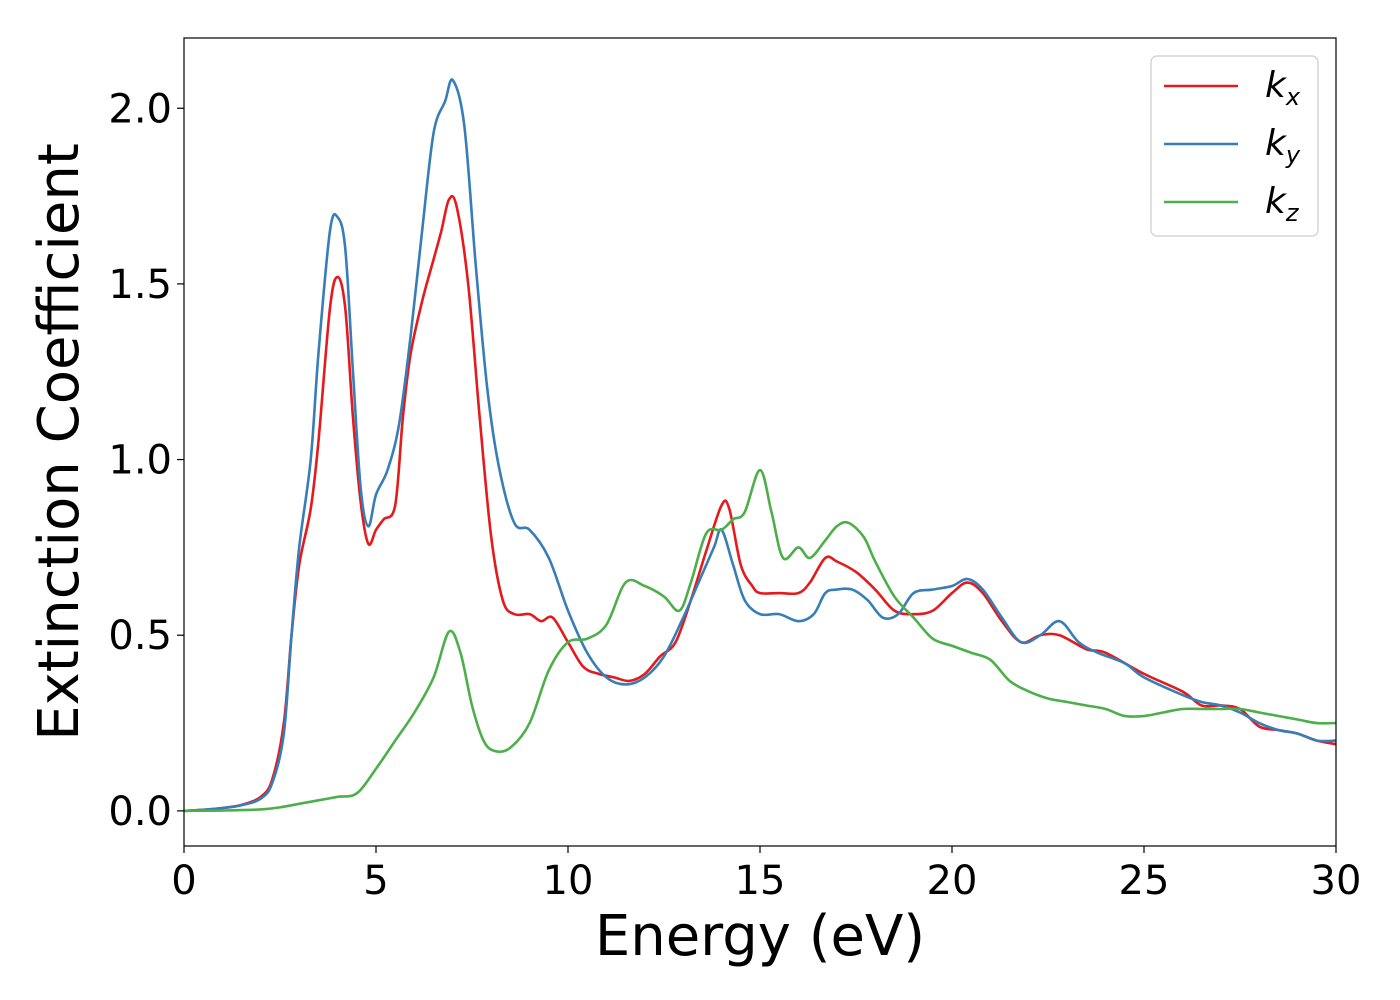 Image resolution: width=1400 pixels, height=1000 pixels. I want to click on legend-label-y: ky, so click(1283, 146).